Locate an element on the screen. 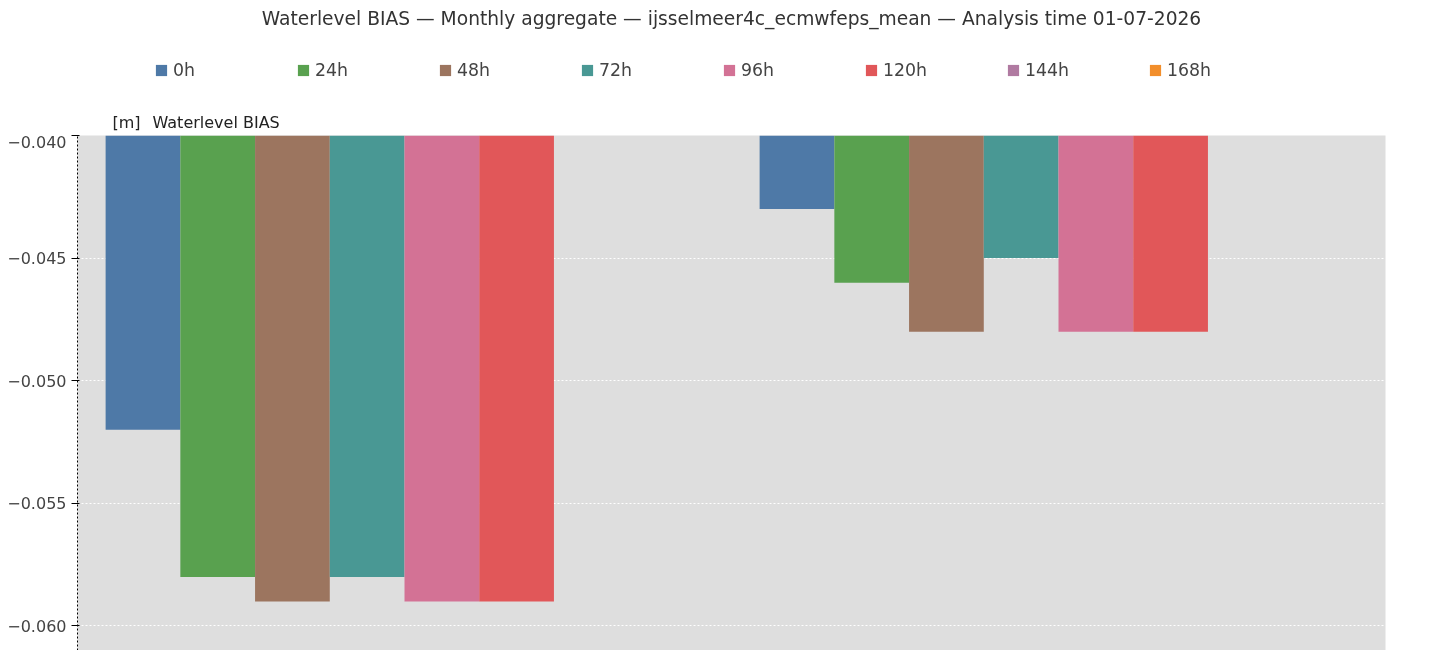  legend-label: 144h is located at coordinates (1048, 70).